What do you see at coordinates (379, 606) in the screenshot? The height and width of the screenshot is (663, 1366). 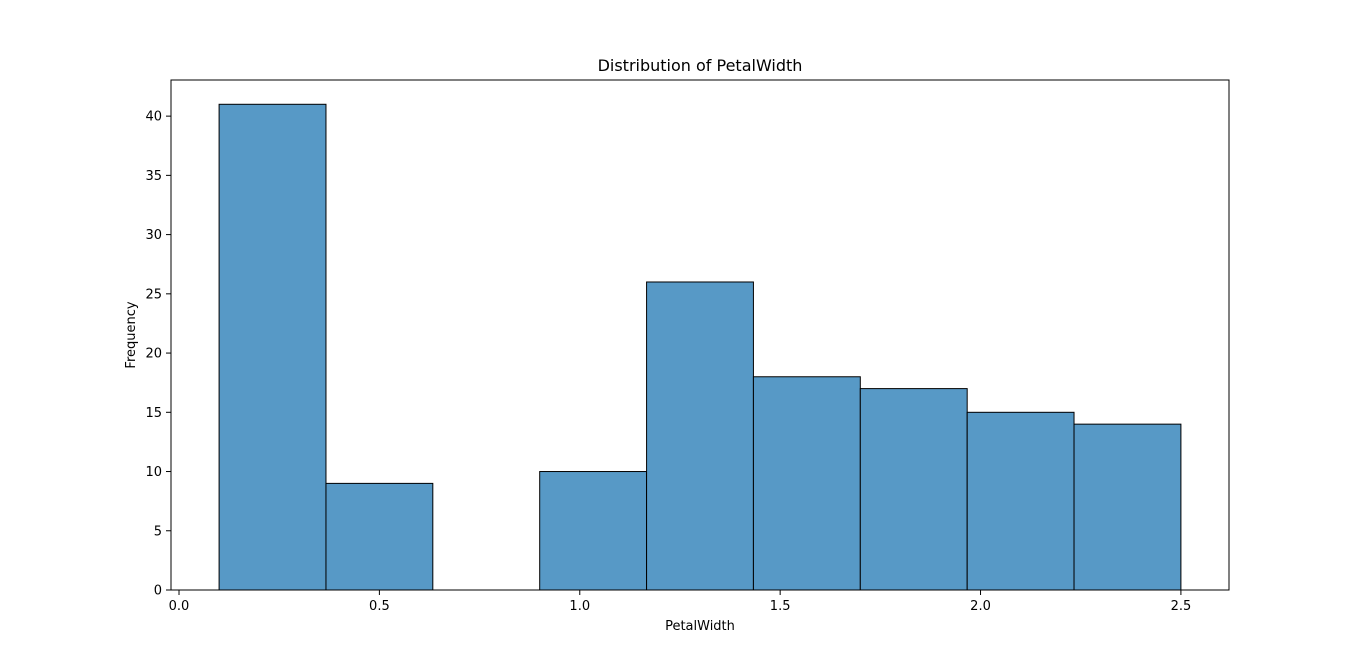 I see `x-tick-label-1: 0.5` at bounding box center [379, 606].